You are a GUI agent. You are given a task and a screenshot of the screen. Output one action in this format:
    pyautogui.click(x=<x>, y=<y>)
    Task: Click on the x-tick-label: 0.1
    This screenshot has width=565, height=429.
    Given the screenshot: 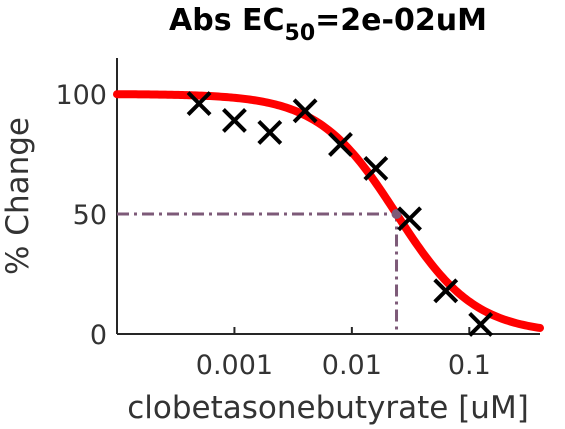 What is the action you would take?
    pyautogui.click(x=469, y=365)
    